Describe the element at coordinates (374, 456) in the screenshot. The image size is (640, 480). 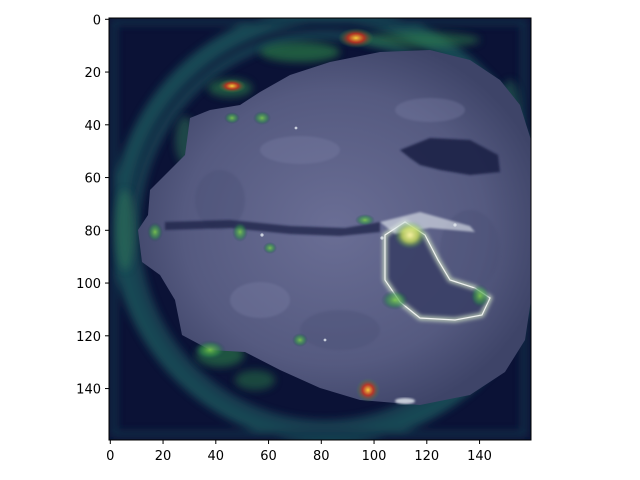
I see `x-tick-label: 100` at that location.